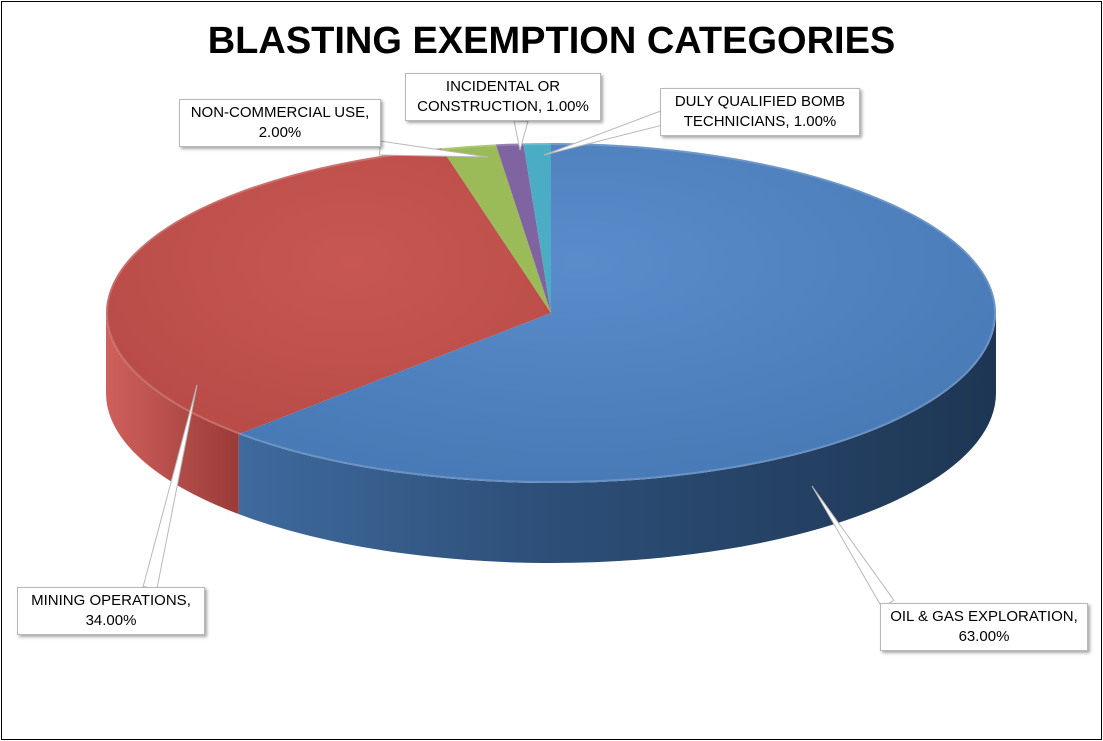 The width and height of the screenshot is (1103, 741). Describe the element at coordinates (984, 627) in the screenshot. I see `label-oil-gas: OIL & GAS EXPLORATION, 63.00%` at that location.